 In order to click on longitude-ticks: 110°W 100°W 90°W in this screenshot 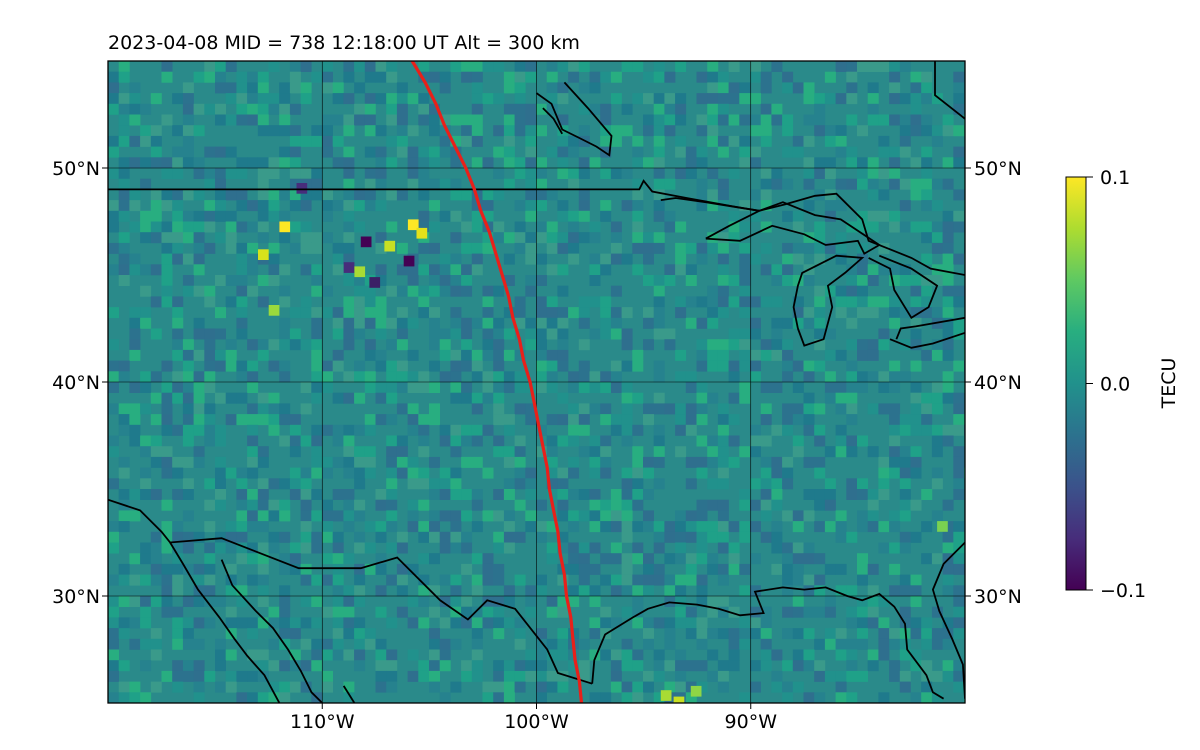, I will do `click(533, 718)`.